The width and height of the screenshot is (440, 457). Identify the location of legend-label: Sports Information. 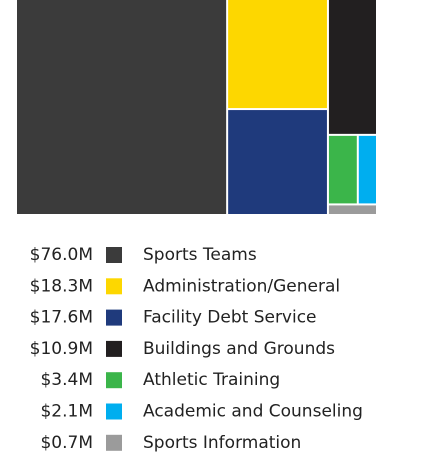
(222, 443).